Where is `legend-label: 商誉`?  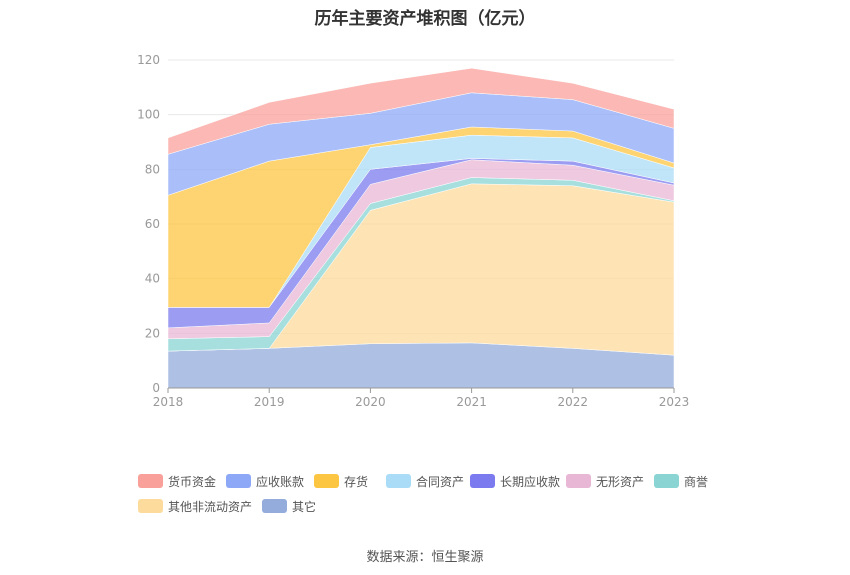 legend-label: 商誉 is located at coordinates (696, 481).